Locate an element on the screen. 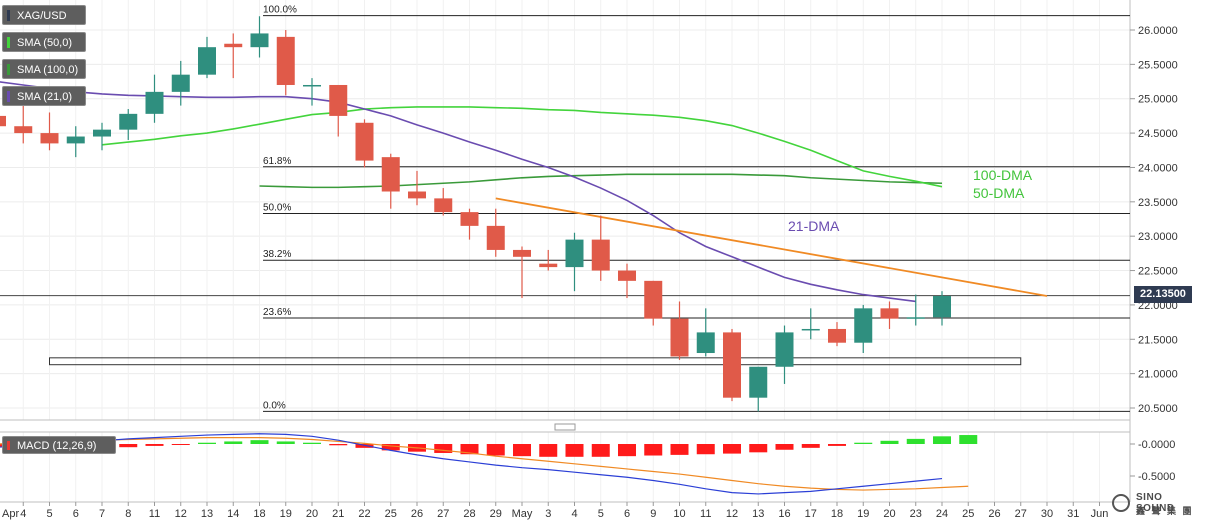 This screenshot has height=526, width=1207. macd-line is located at coordinates (471, 464).